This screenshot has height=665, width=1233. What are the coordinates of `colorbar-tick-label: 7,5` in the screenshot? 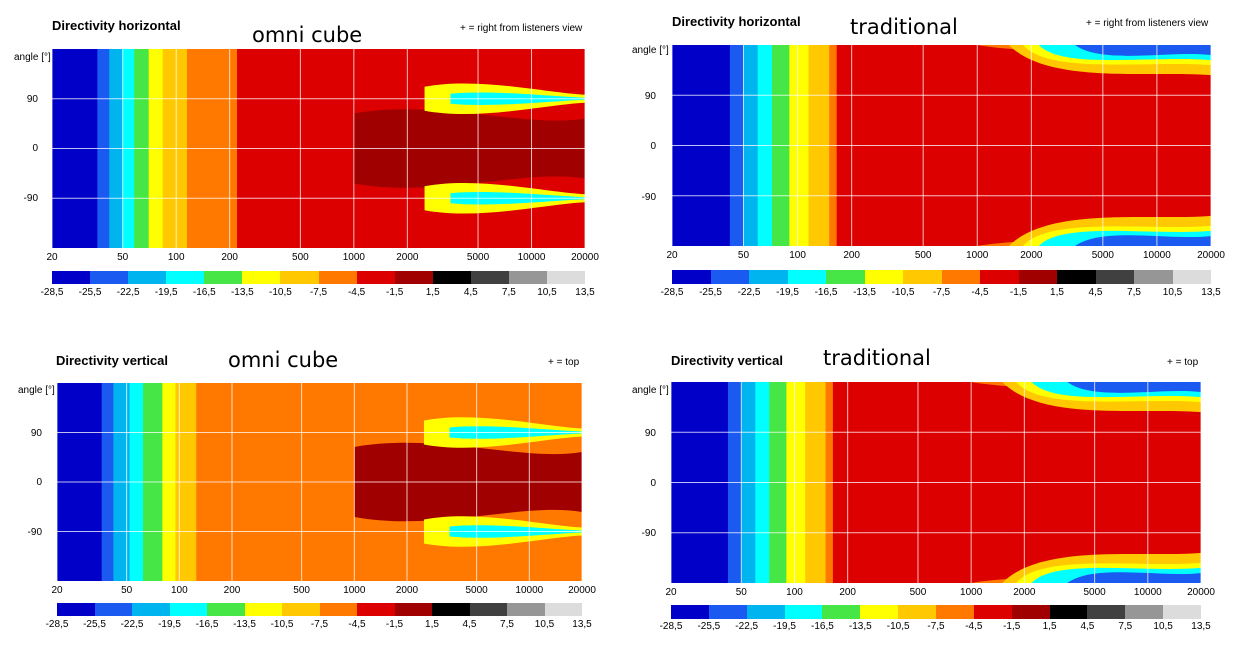 It's located at (1125, 626).